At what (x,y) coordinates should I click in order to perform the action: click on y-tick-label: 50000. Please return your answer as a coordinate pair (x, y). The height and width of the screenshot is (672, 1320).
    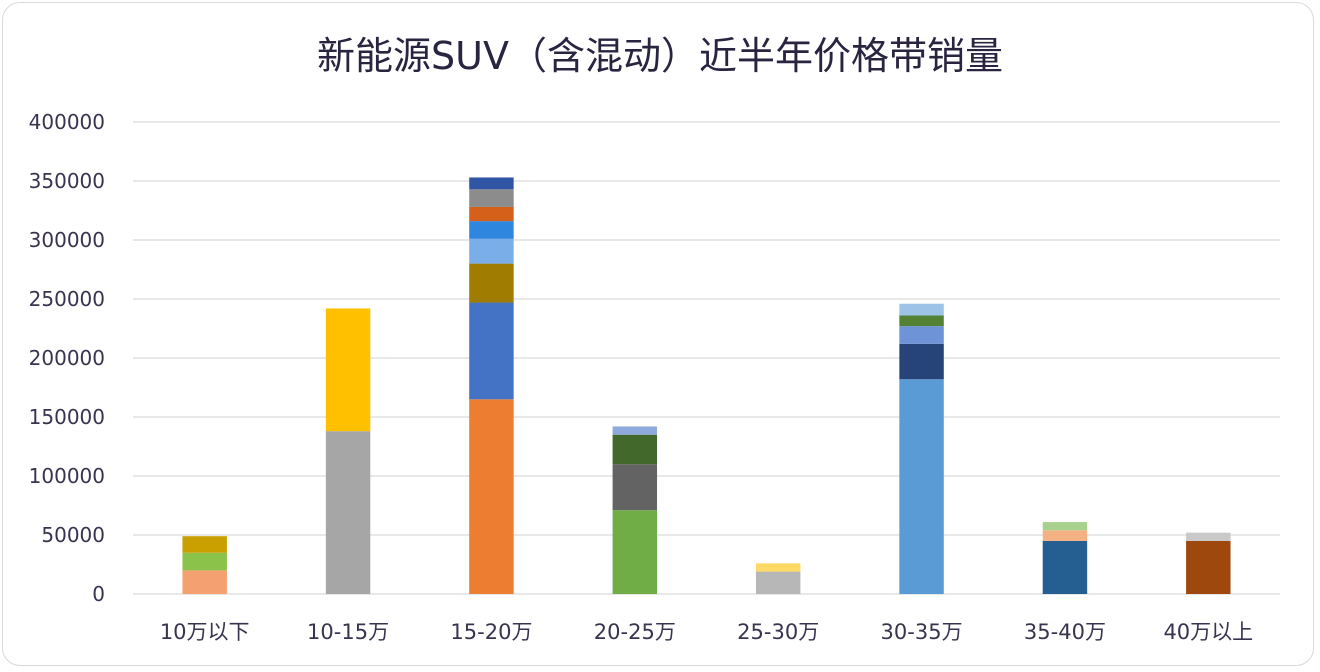
    Looking at the image, I should click on (73, 535).